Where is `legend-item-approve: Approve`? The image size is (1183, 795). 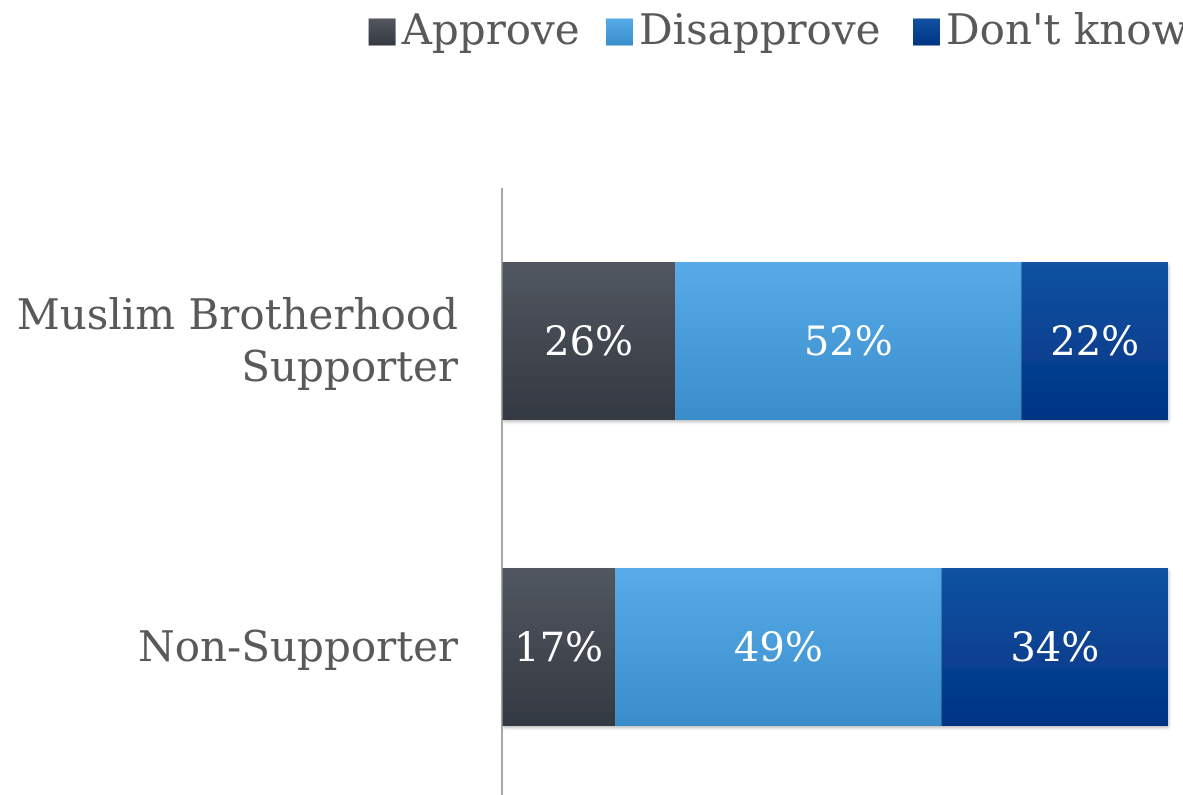 legend-item-approve: Approve is located at coordinates (474, 29).